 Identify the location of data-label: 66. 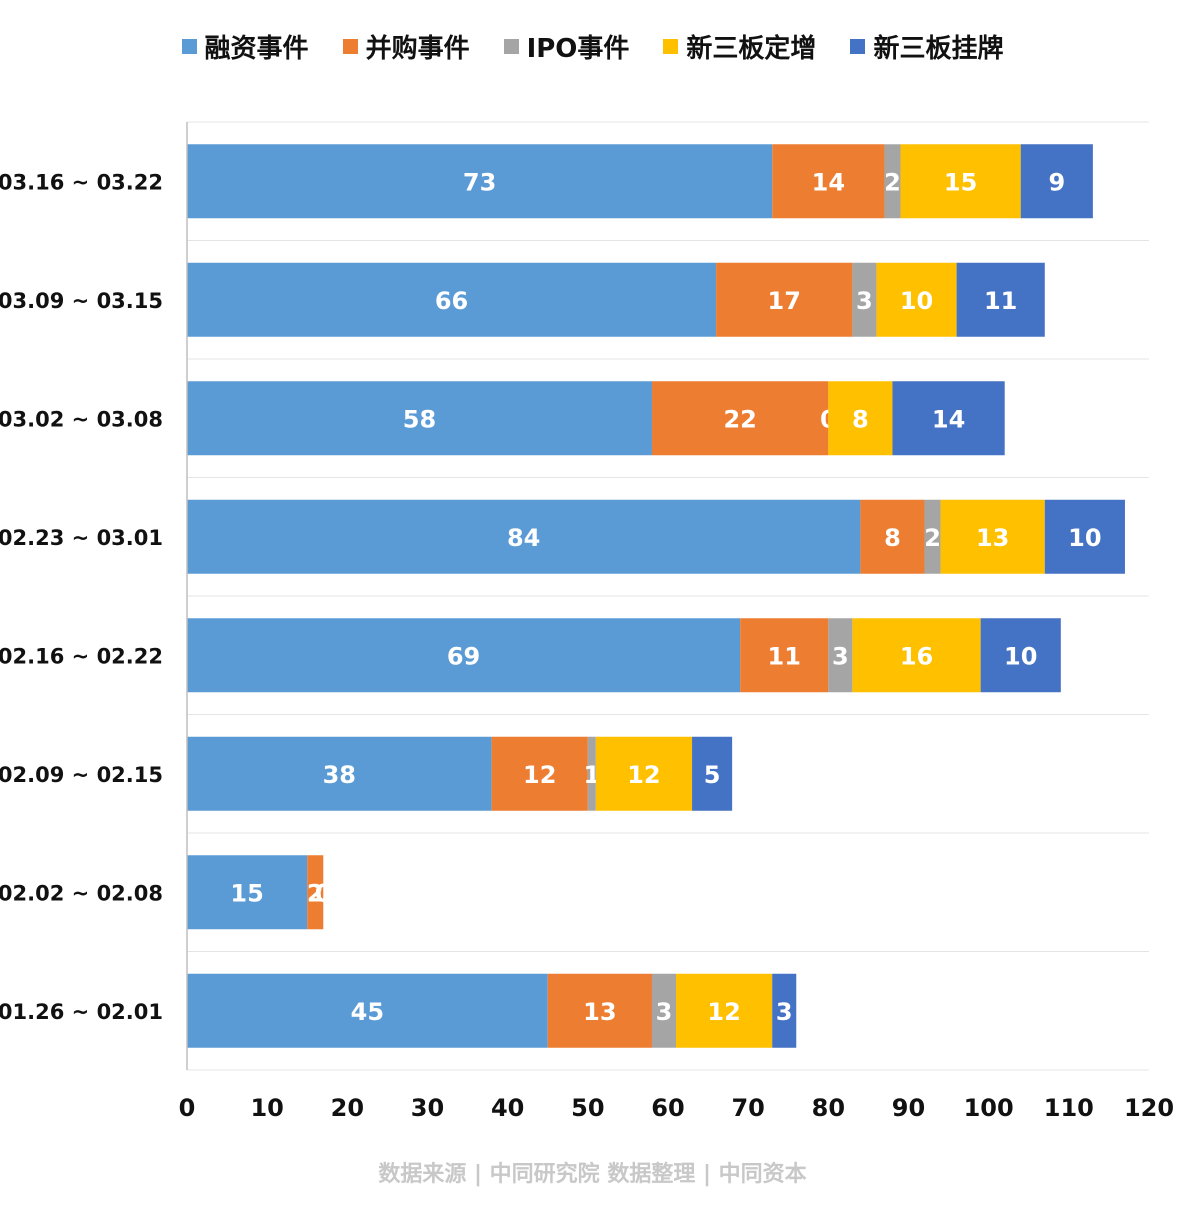
(451, 301).